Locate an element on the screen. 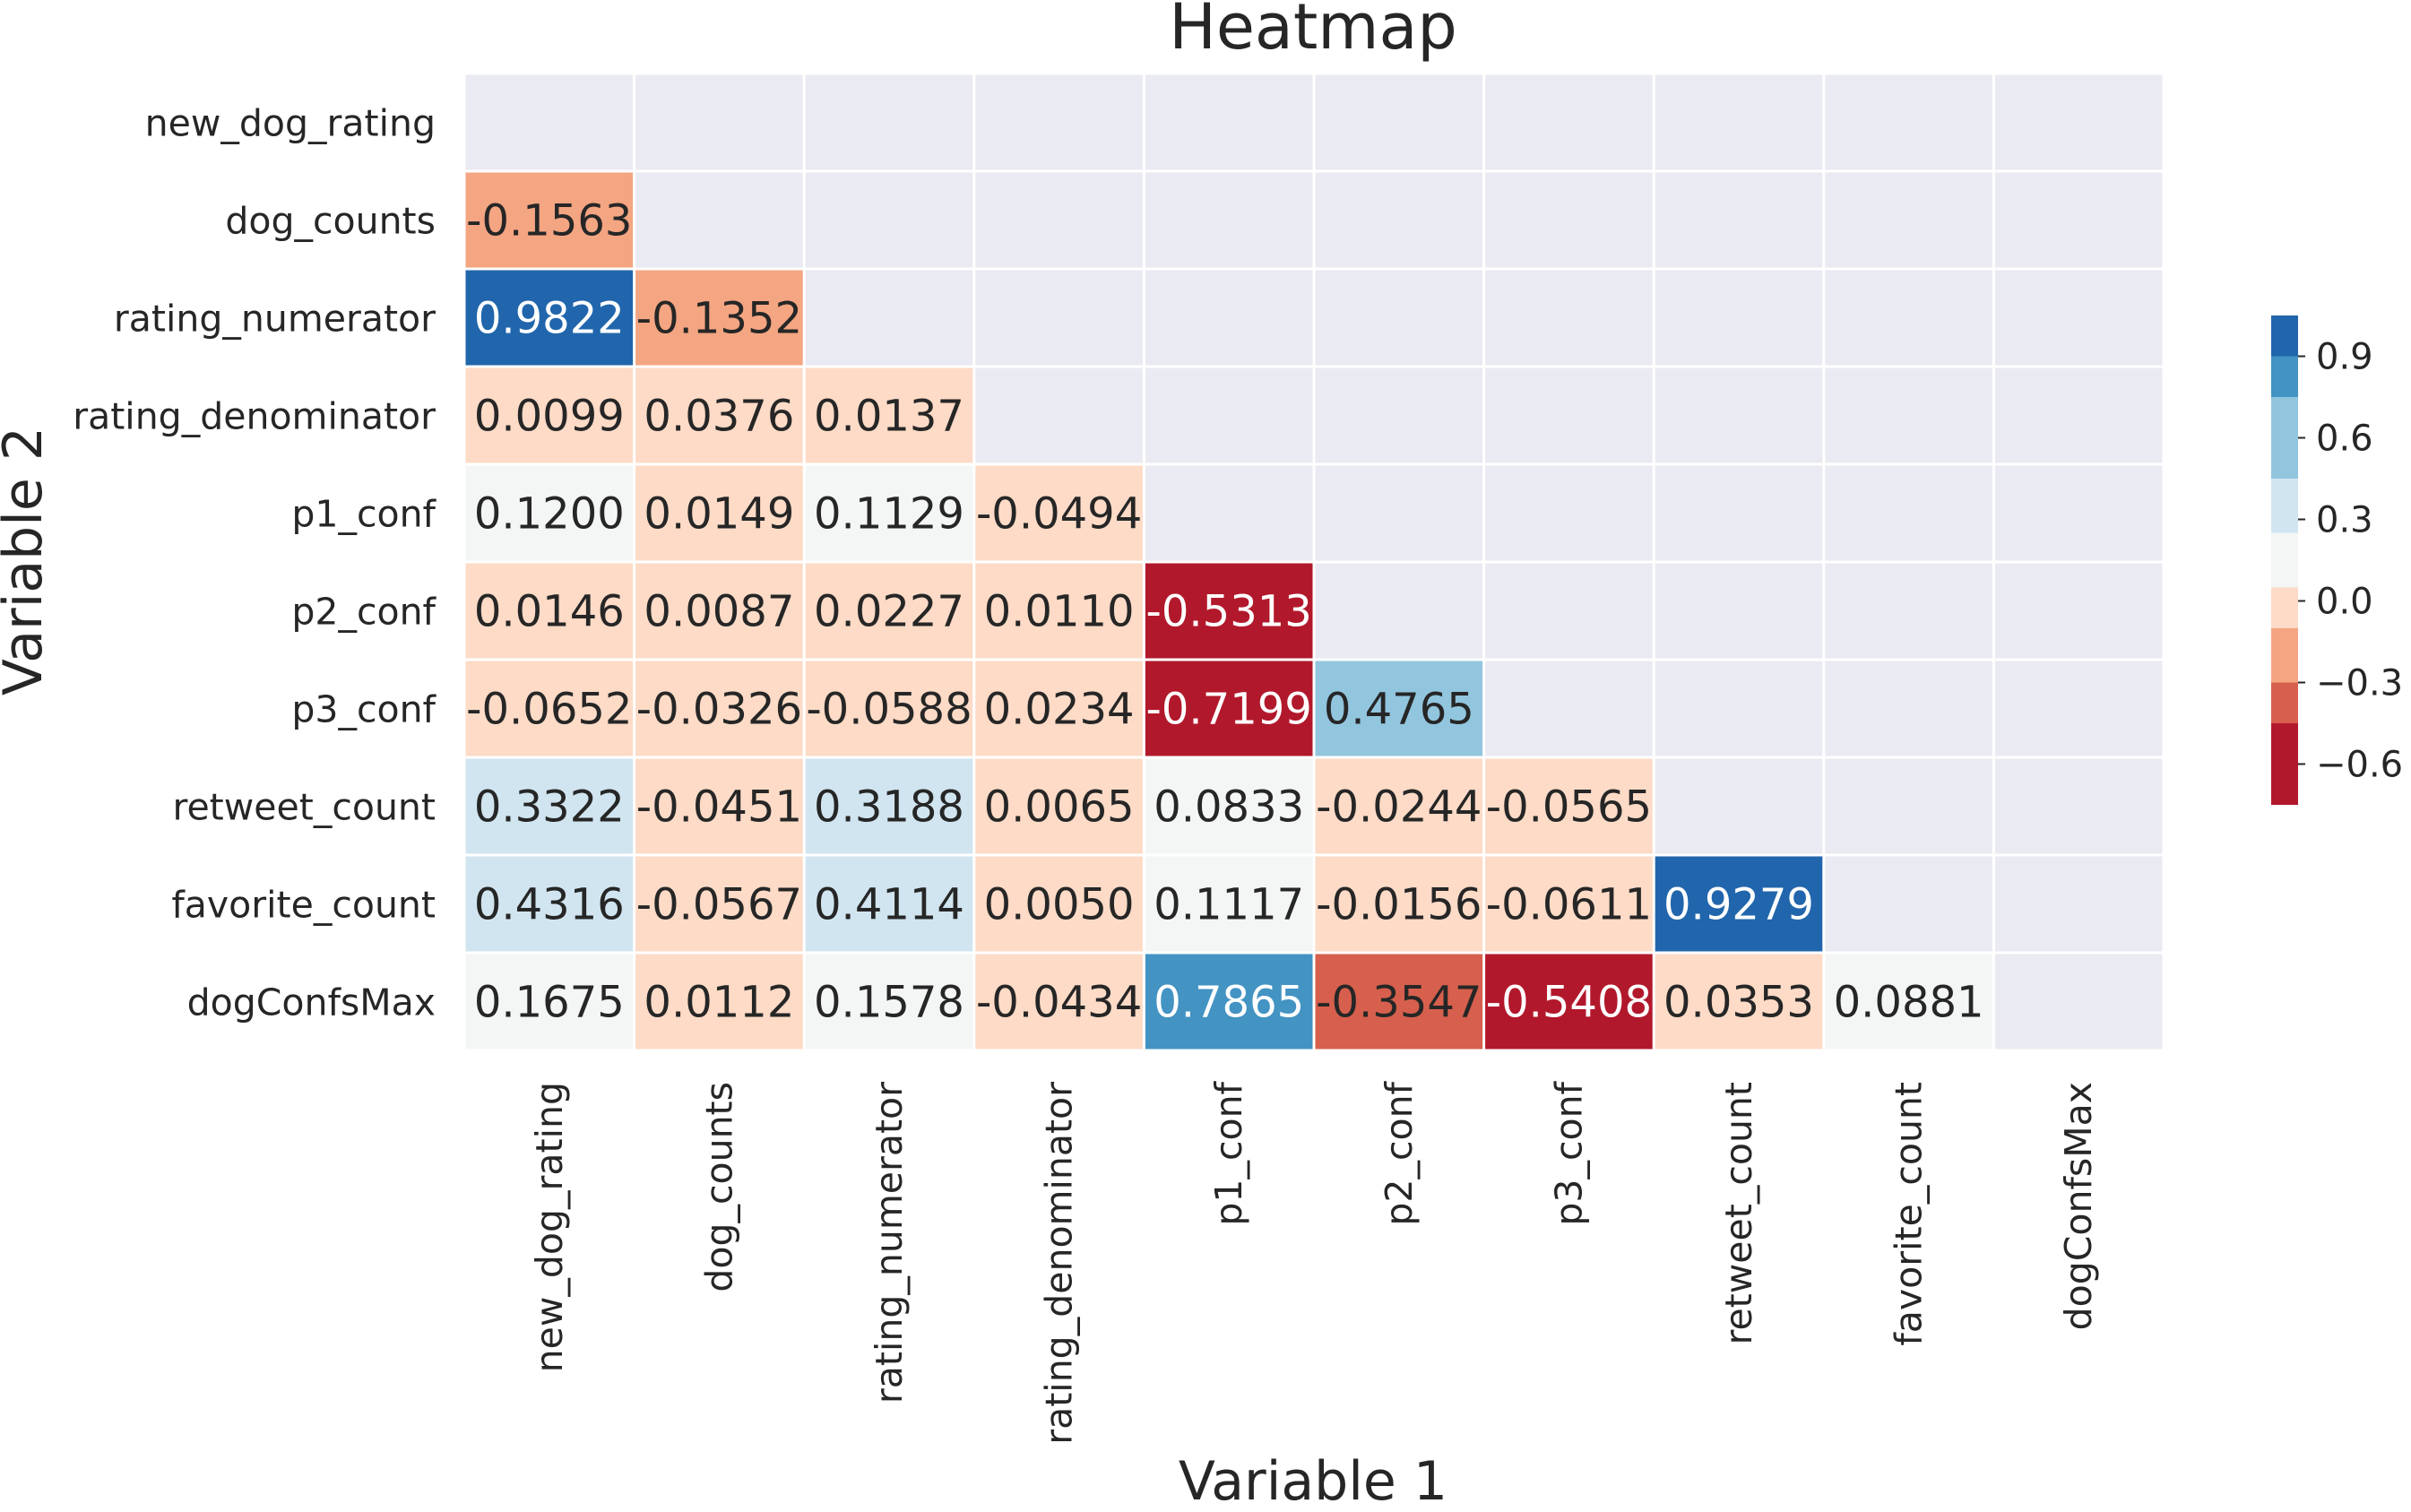  cell-value-label: -0.0611 is located at coordinates (1569, 905).